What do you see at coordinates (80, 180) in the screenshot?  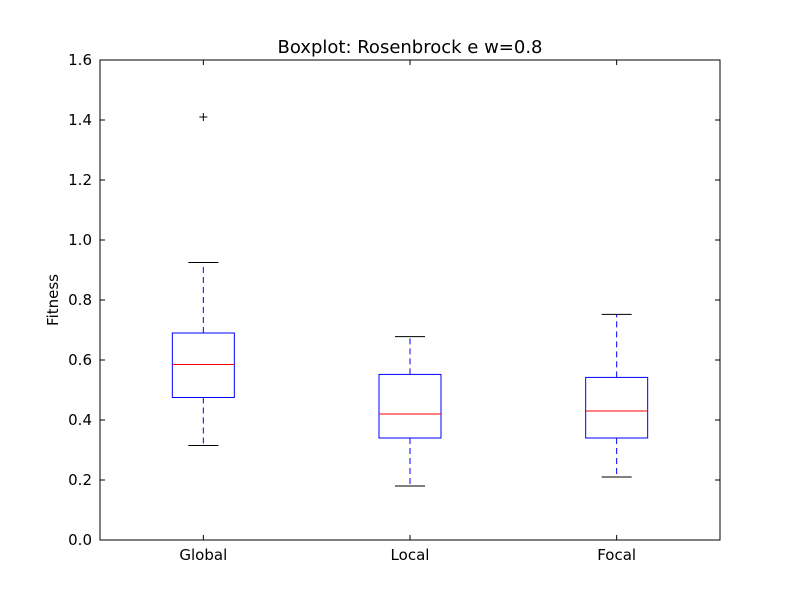 I see `y-tick-label-6: 1.2` at bounding box center [80, 180].